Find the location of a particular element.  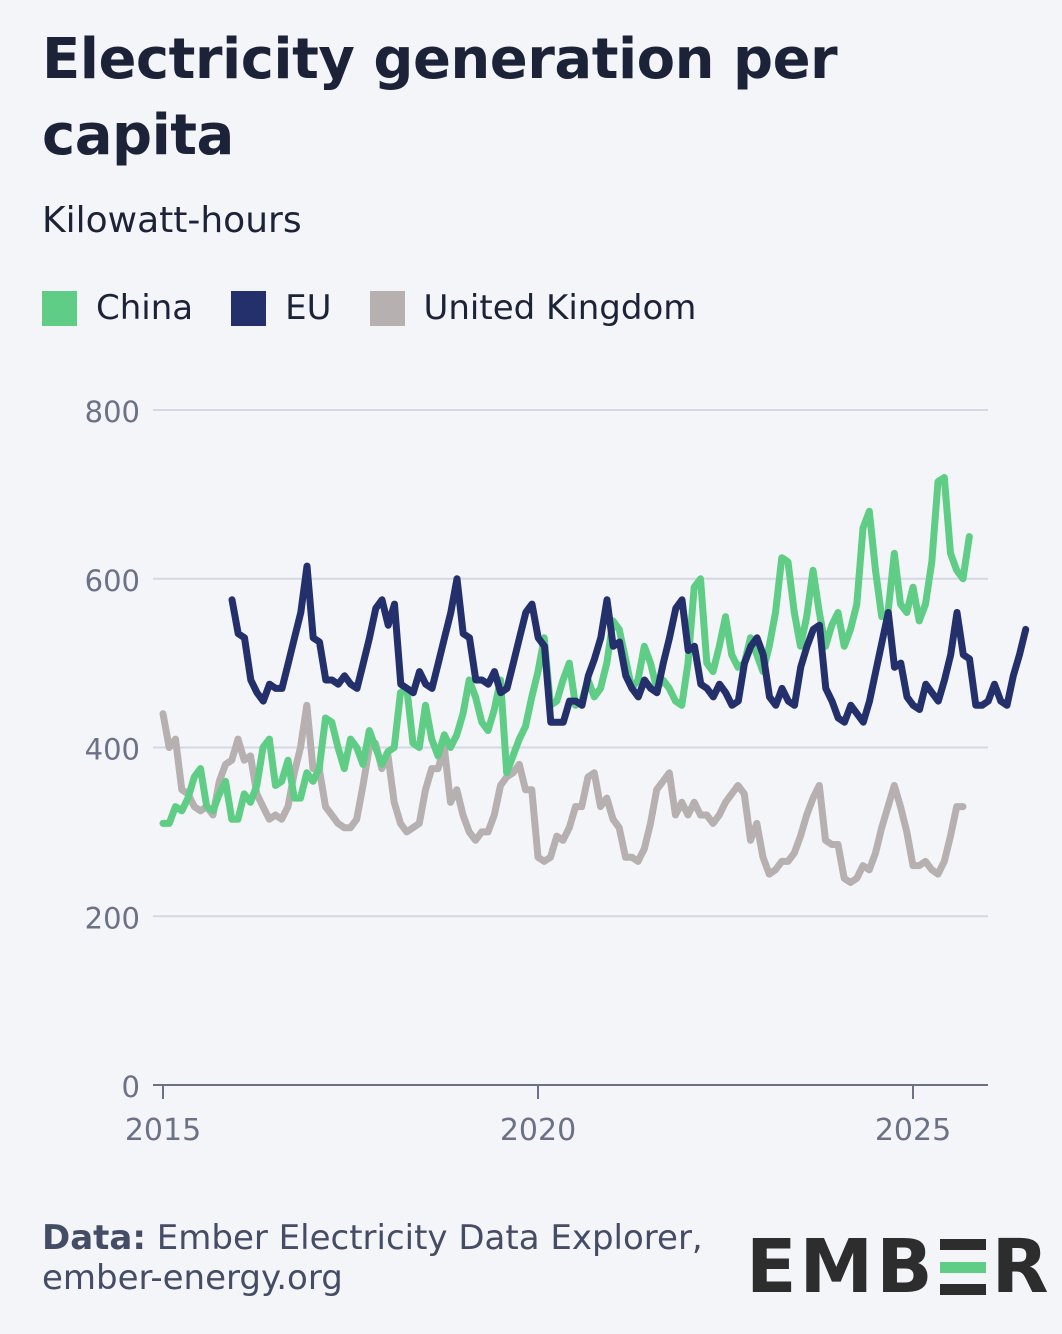

series-line-united-kingdom is located at coordinates (563, 793).